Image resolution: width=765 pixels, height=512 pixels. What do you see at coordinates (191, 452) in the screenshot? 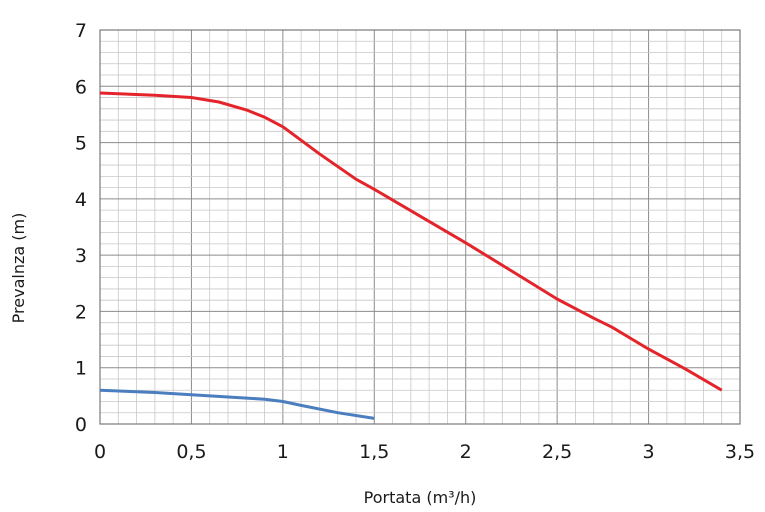
I see `x-tick-label: 0,5` at bounding box center [191, 452].